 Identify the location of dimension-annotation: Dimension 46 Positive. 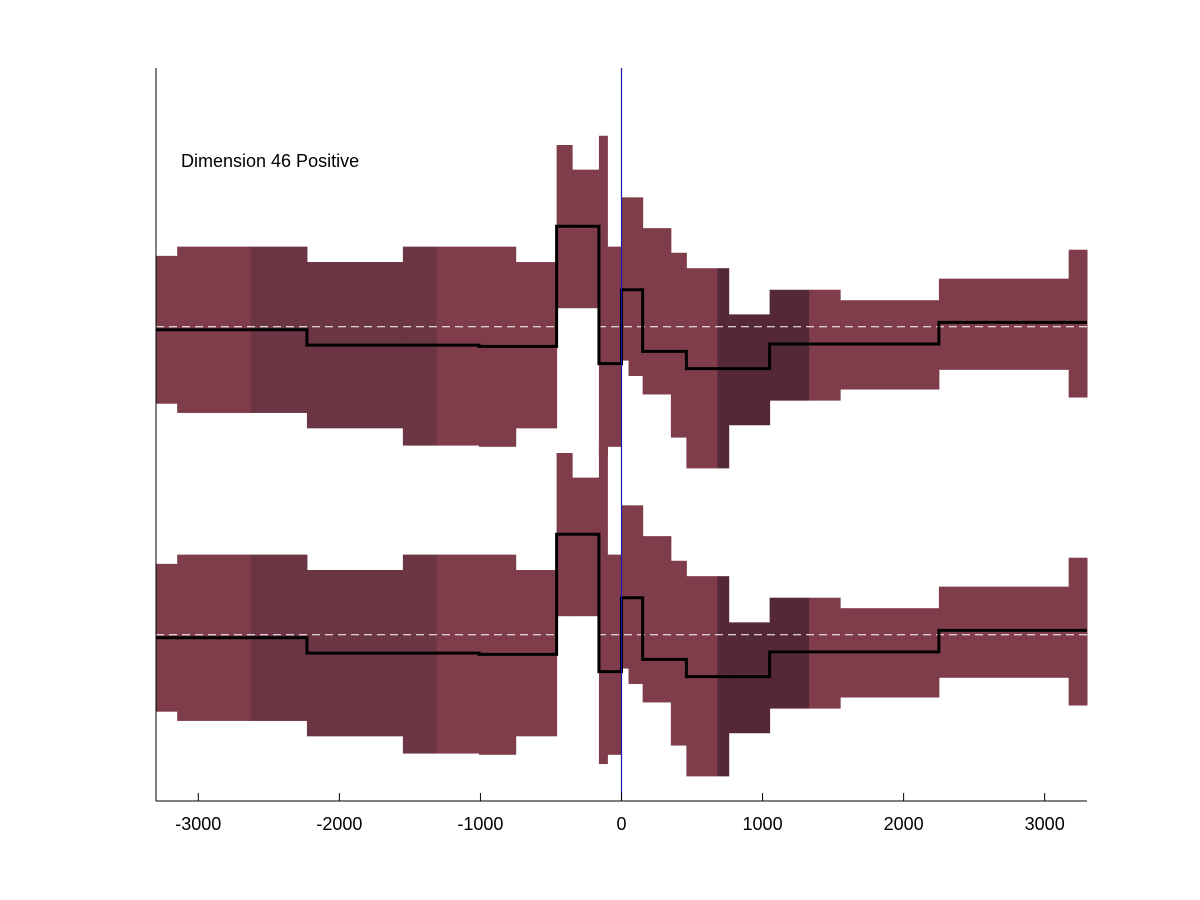
(270, 161).